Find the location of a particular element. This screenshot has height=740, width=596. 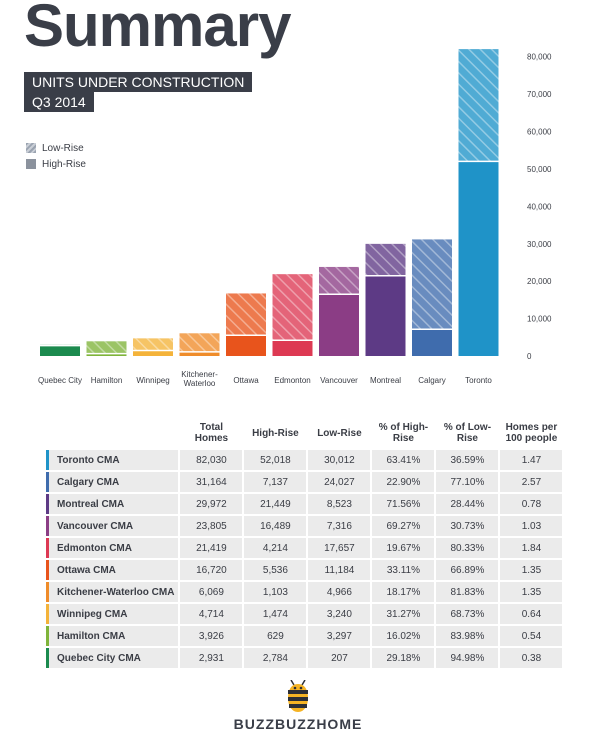

y-tick-label: 80,000 is located at coordinates (539, 57).